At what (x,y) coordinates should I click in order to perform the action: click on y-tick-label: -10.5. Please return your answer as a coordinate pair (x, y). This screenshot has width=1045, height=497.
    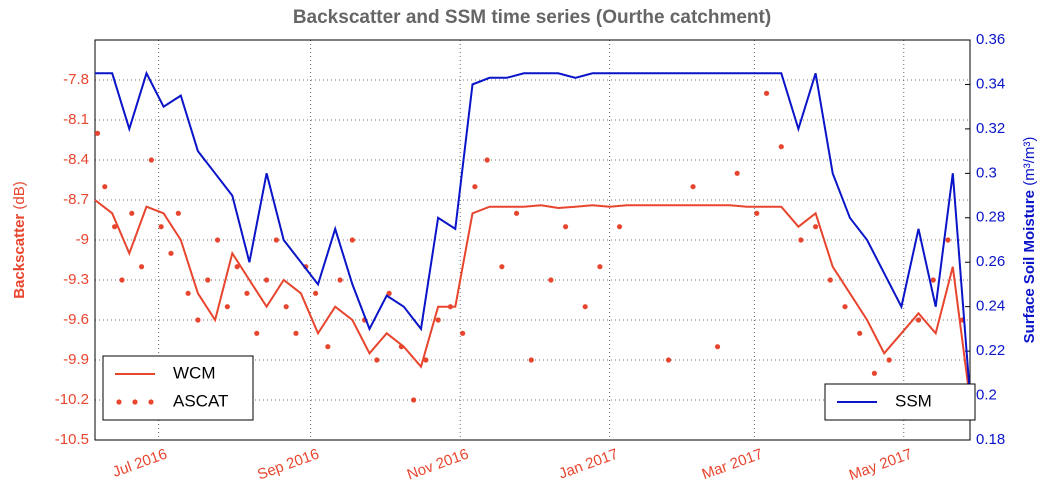
    Looking at the image, I should click on (72, 439).